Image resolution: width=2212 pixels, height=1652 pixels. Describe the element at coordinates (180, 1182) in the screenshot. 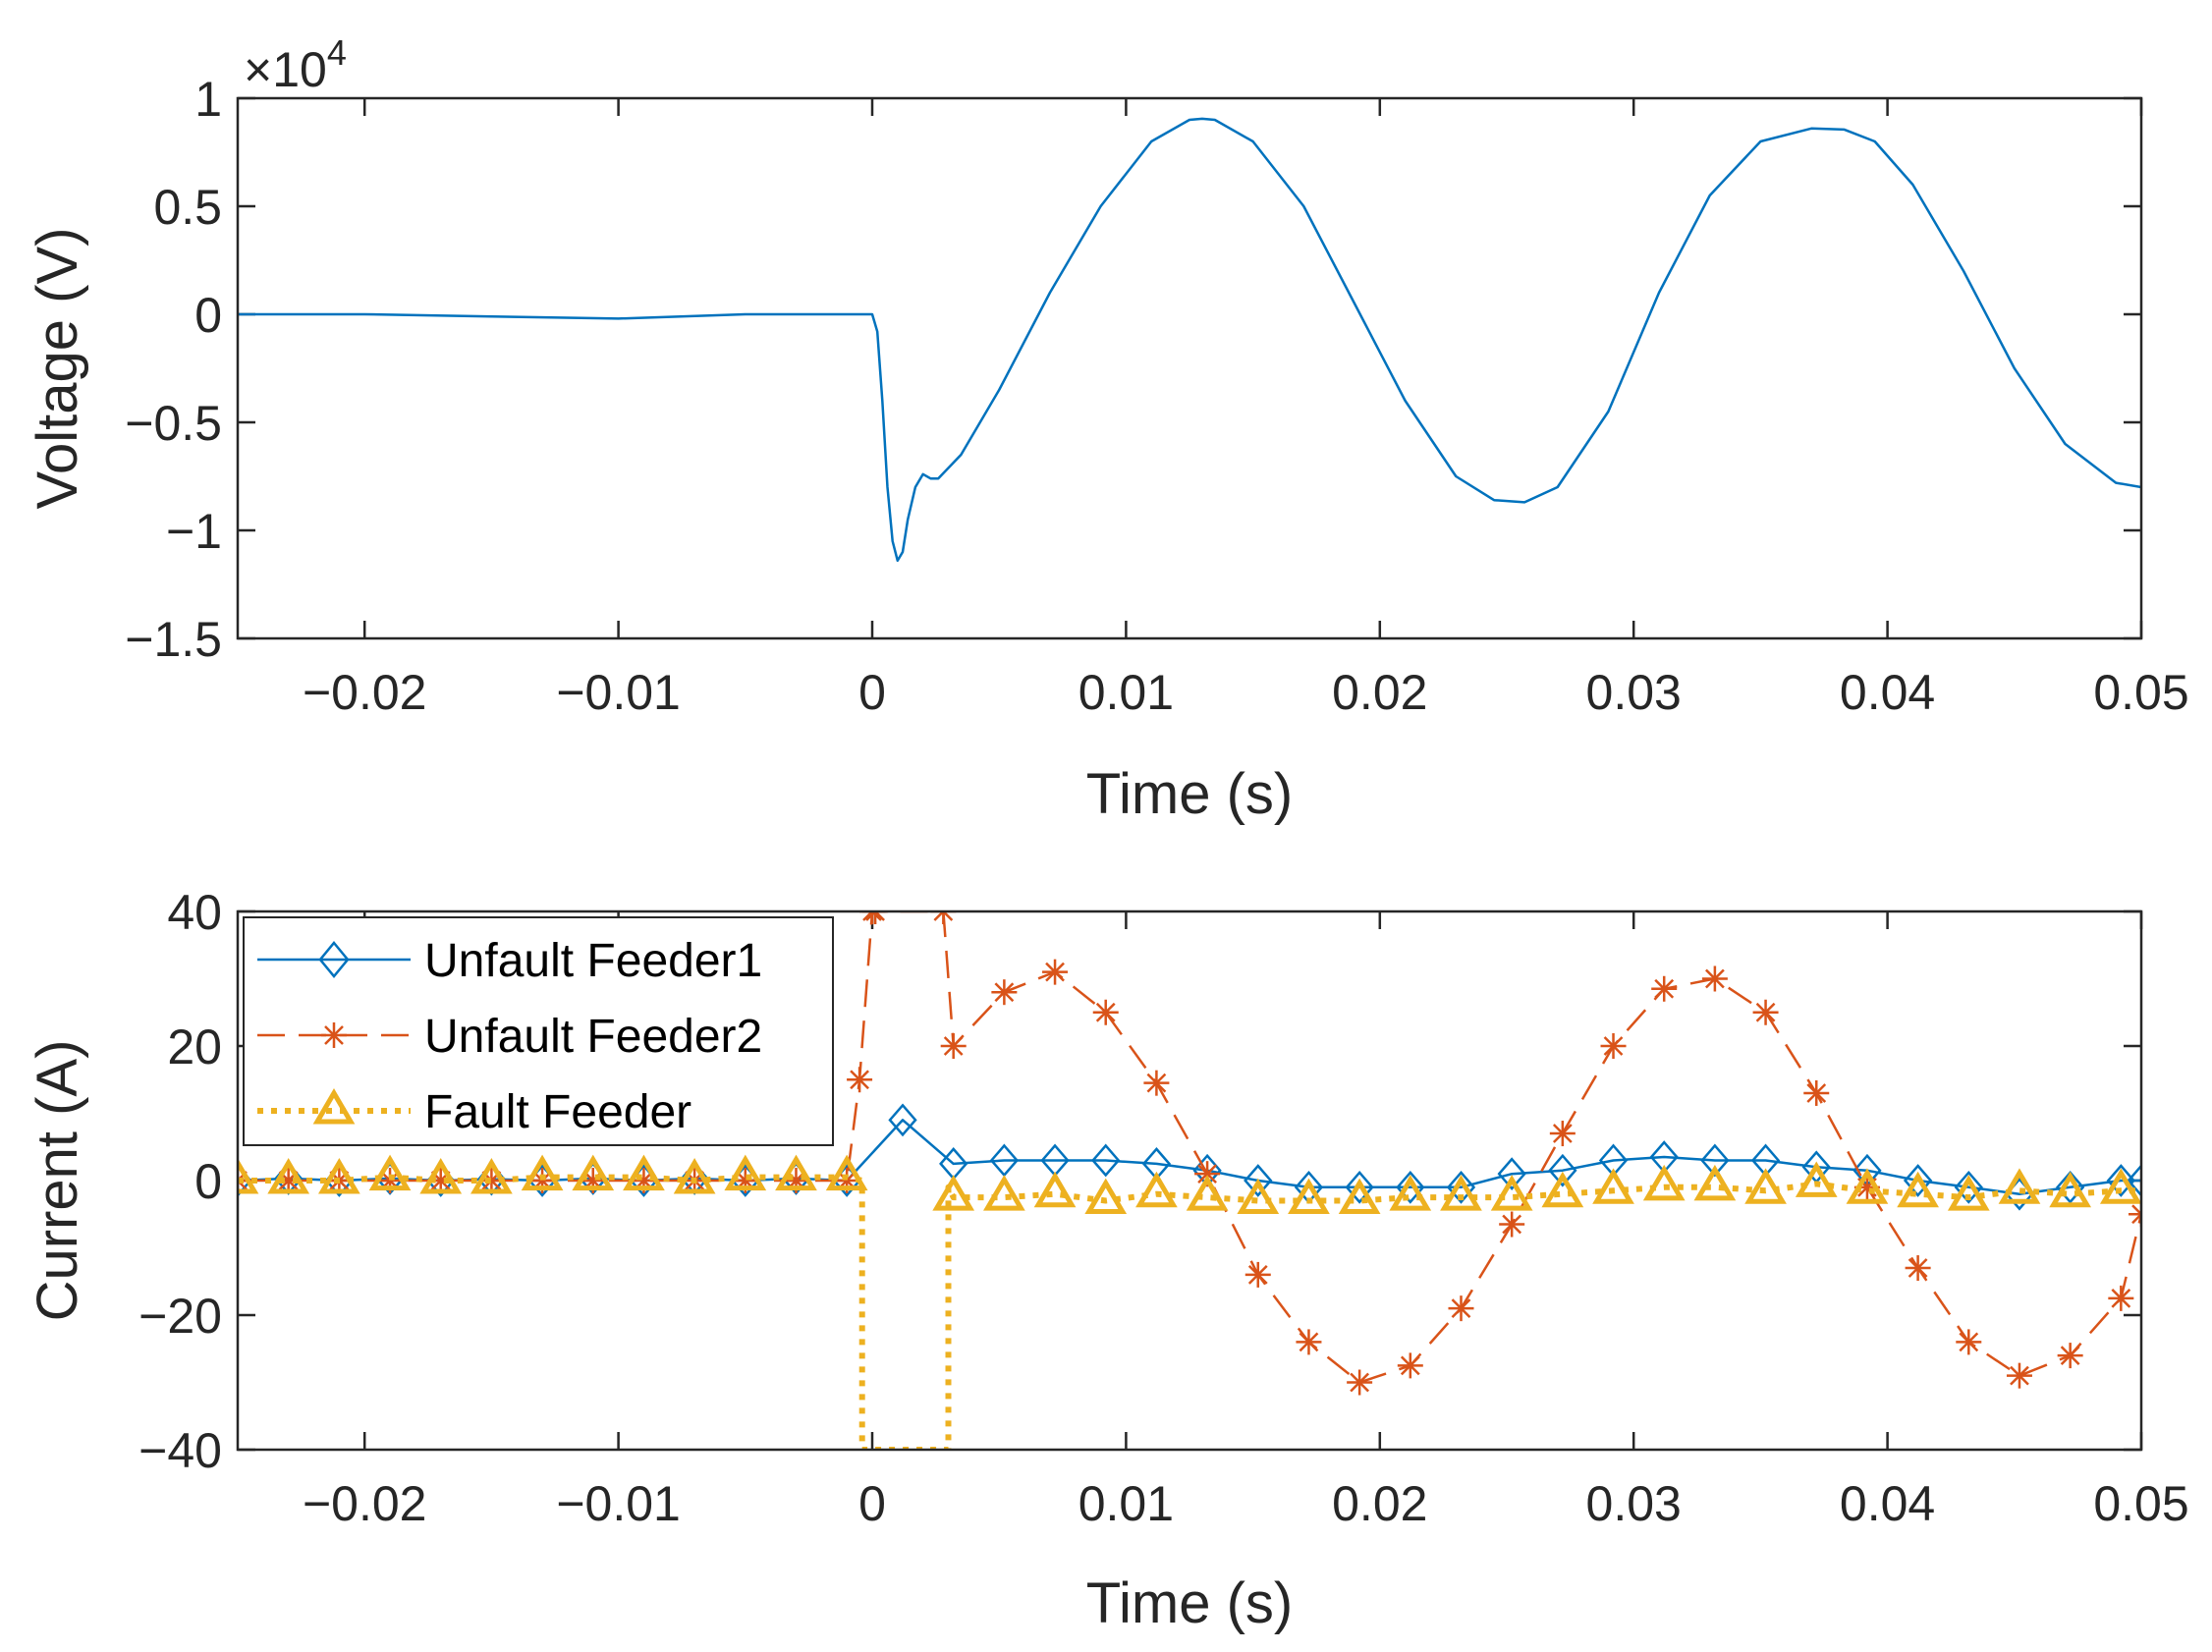

I see `current-y-tick-labels: 40 20 0 −20 −40` at that location.